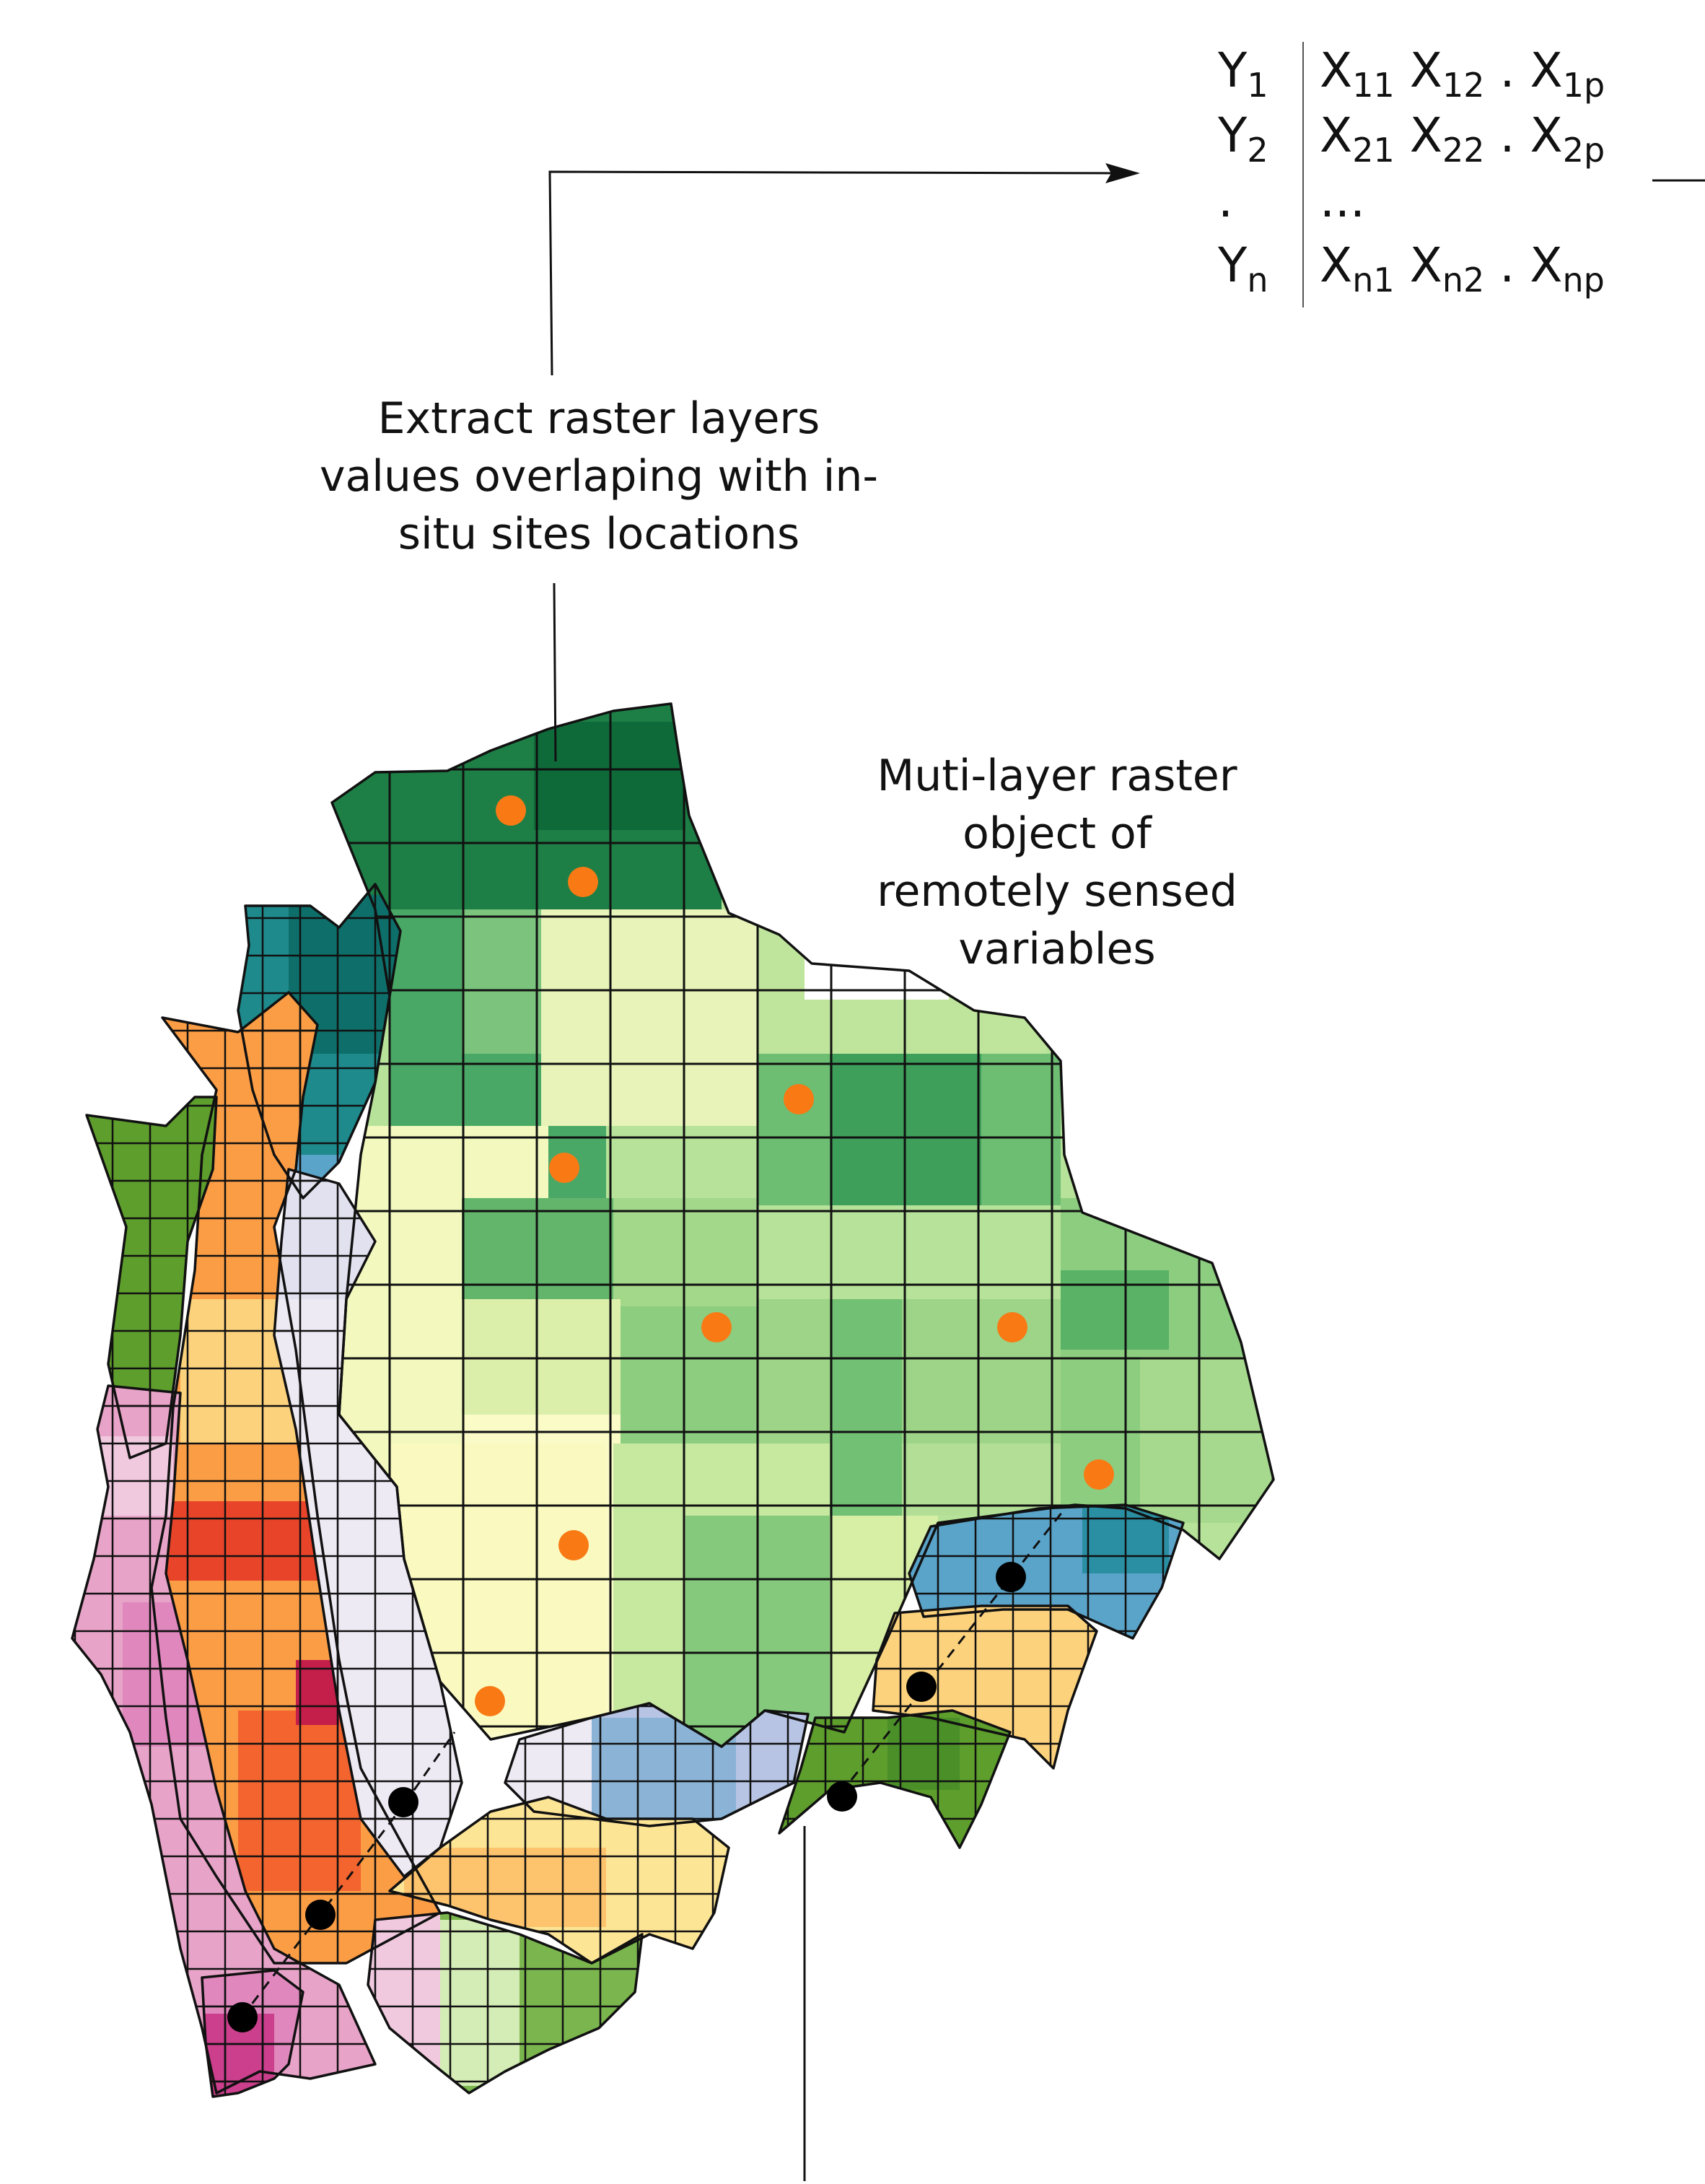  I want to click on transect-lines, so click(654, 1761).